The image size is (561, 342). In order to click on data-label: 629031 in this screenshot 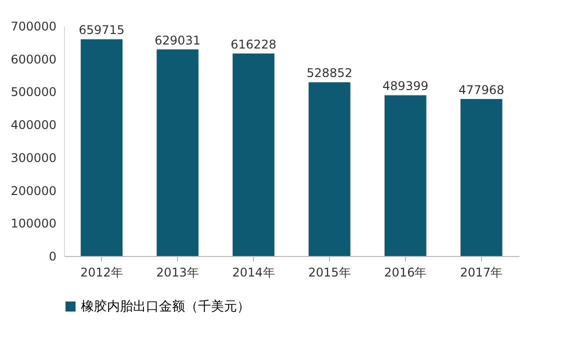, I will do `click(177, 40)`.